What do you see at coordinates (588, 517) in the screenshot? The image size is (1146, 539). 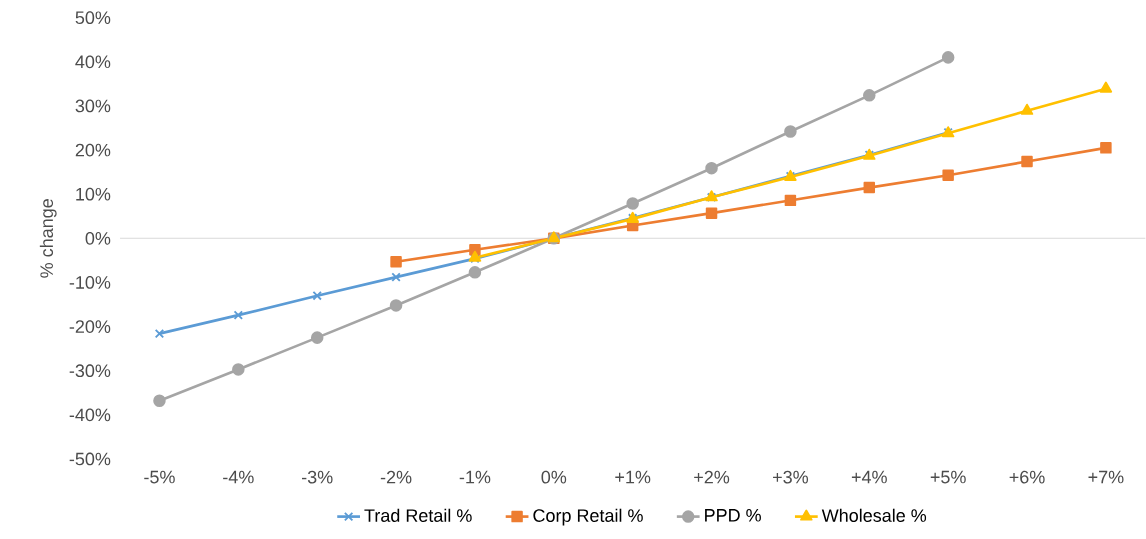 I see `legend-label: Corp Retail %` at bounding box center [588, 517].